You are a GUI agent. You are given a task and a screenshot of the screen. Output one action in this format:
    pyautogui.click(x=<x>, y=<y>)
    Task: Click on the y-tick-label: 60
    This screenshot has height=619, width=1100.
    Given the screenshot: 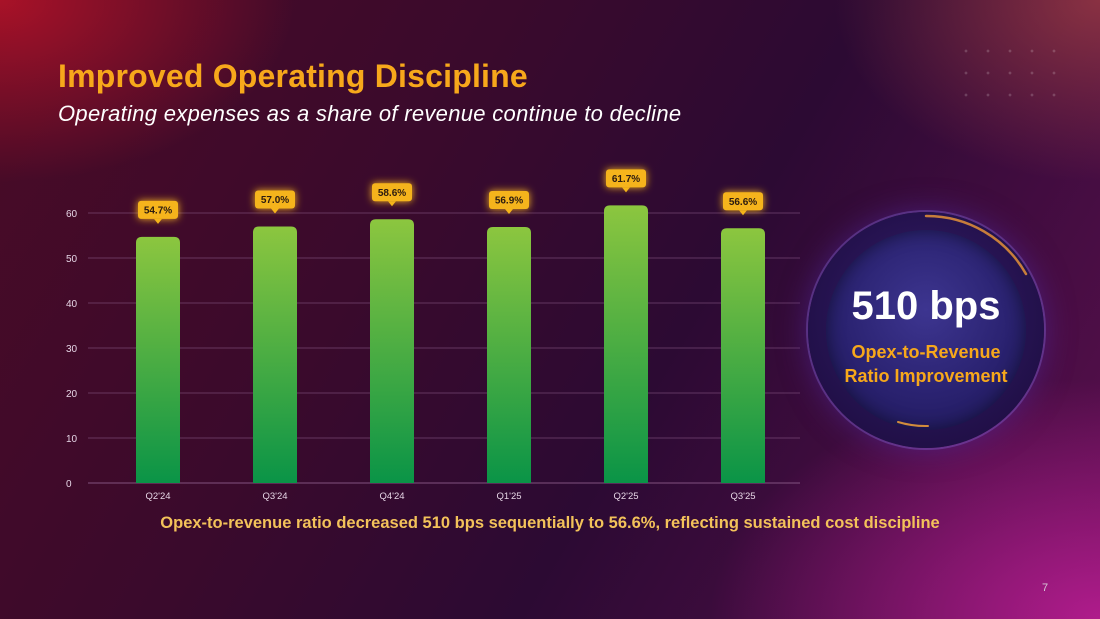 What is the action you would take?
    pyautogui.click(x=72, y=214)
    